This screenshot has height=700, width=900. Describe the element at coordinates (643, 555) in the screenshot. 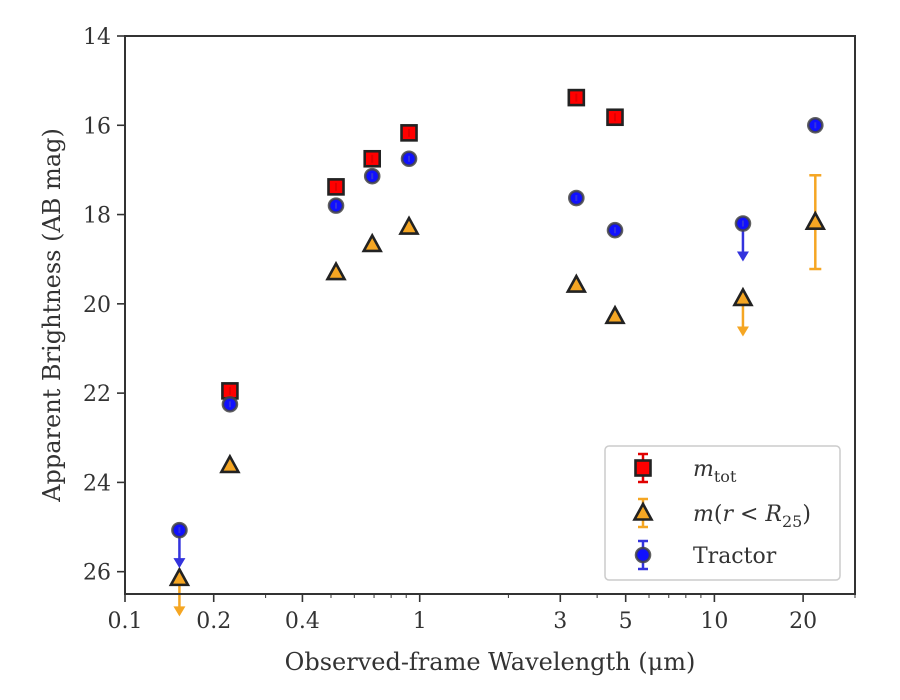

I see `legend-marker-circle` at that location.